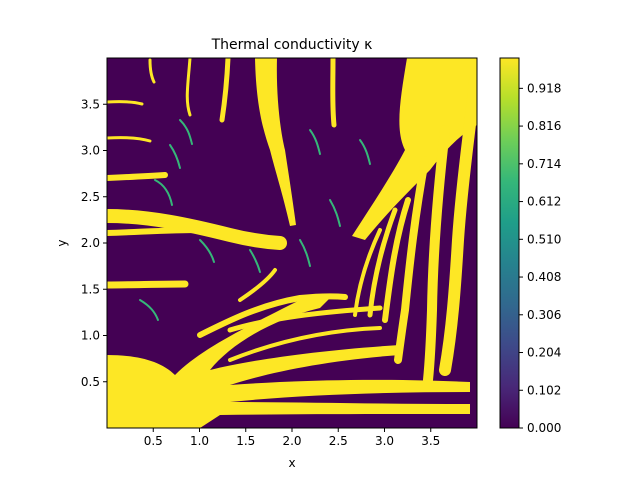  What do you see at coordinates (384, 441) in the screenshot?
I see `x-tick-label: 3.0` at bounding box center [384, 441].